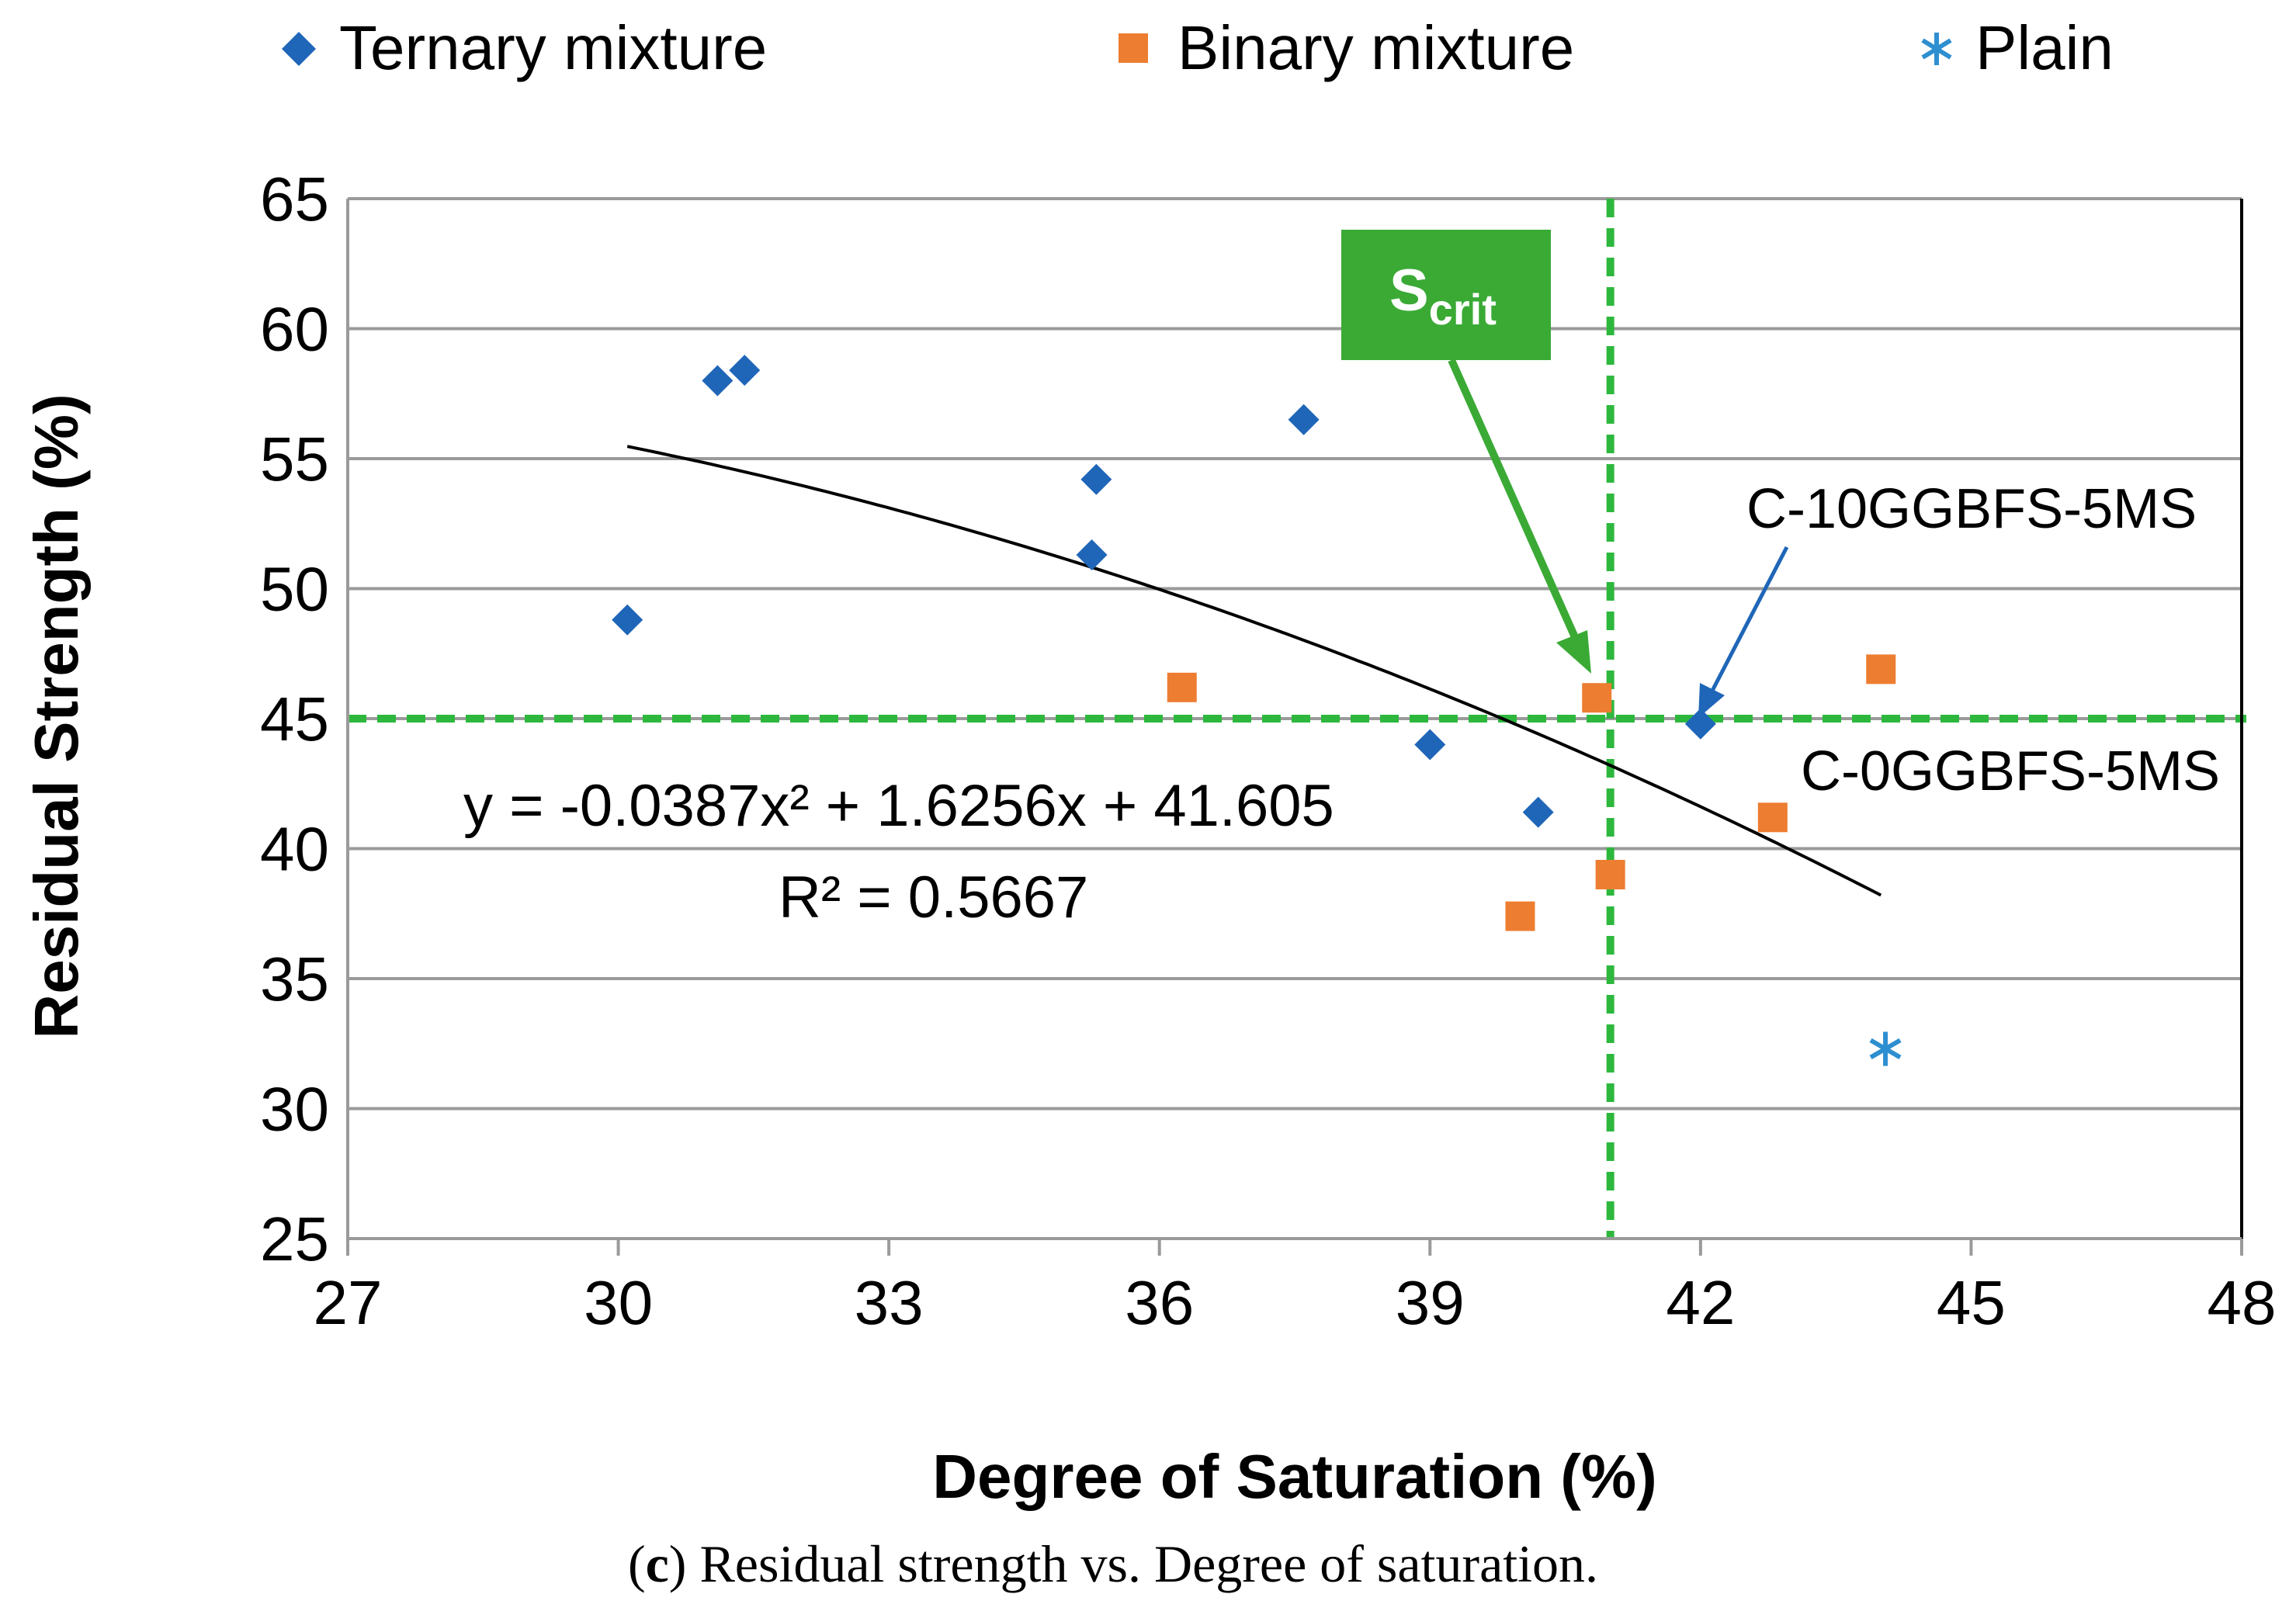 This screenshot has height=1608, width=2296. Describe the element at coordinates (1159, 1302) in the screenshot. I see `x-tick-label-36: 36` at that location.